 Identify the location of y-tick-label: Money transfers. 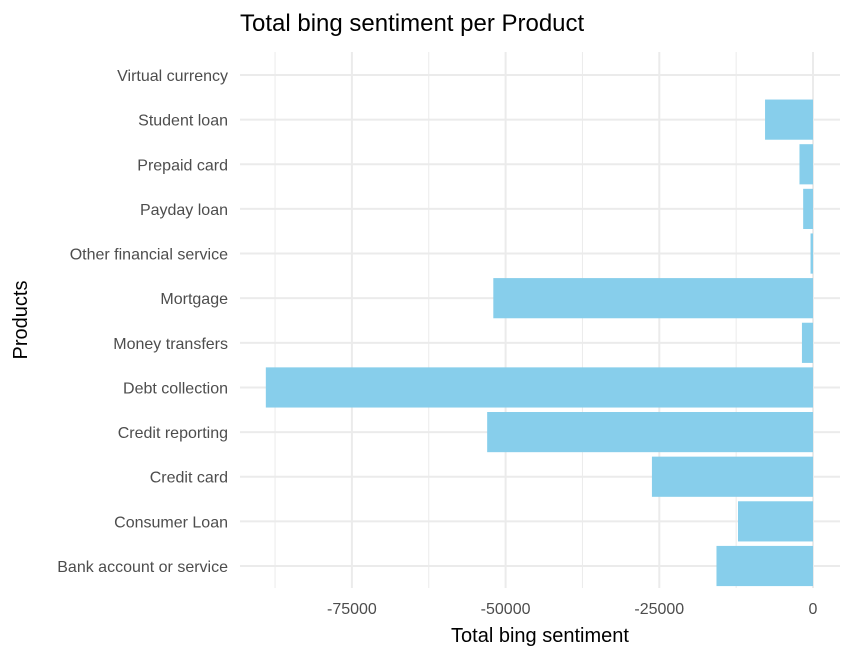
(170, 344).